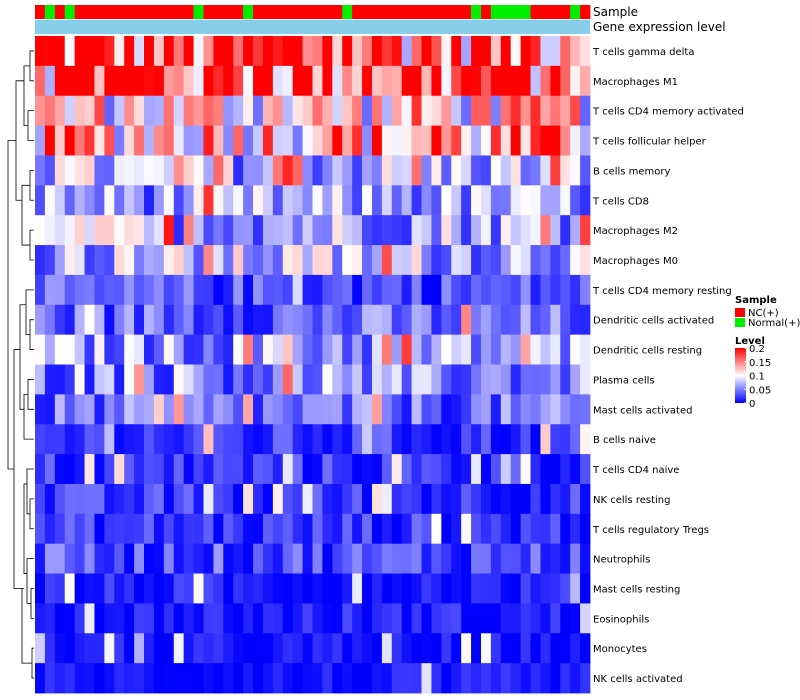 The image size is (800, 700). I want to click on legend-level-title: Level, so click(750, 341).